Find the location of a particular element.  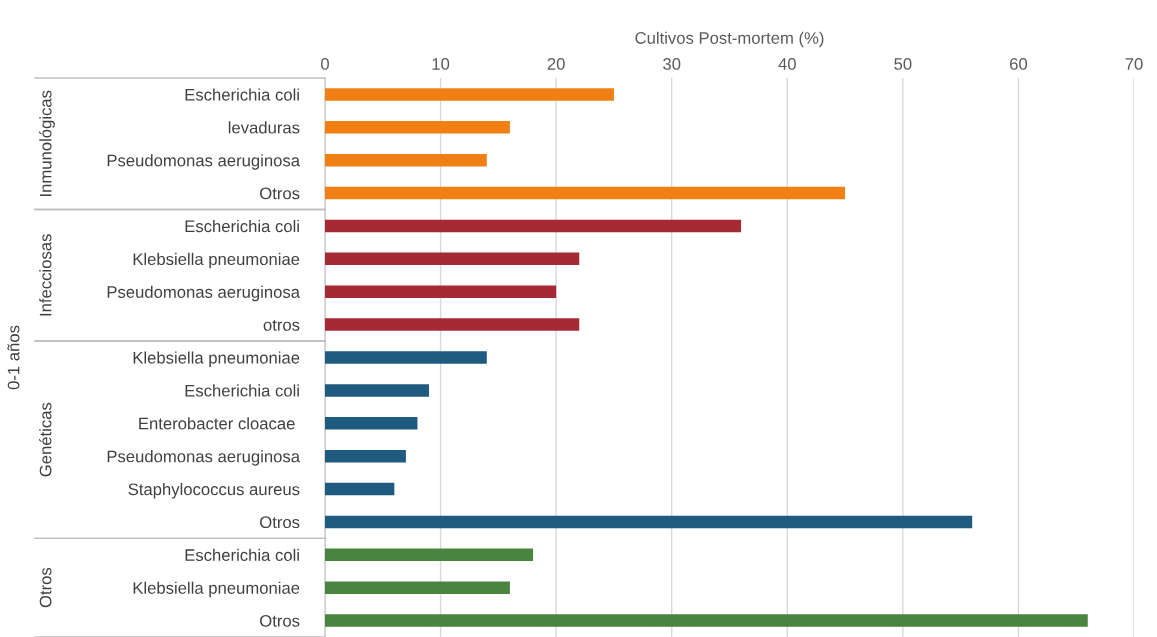

x-tick-label: 0 is located at coordinates (325, 64).